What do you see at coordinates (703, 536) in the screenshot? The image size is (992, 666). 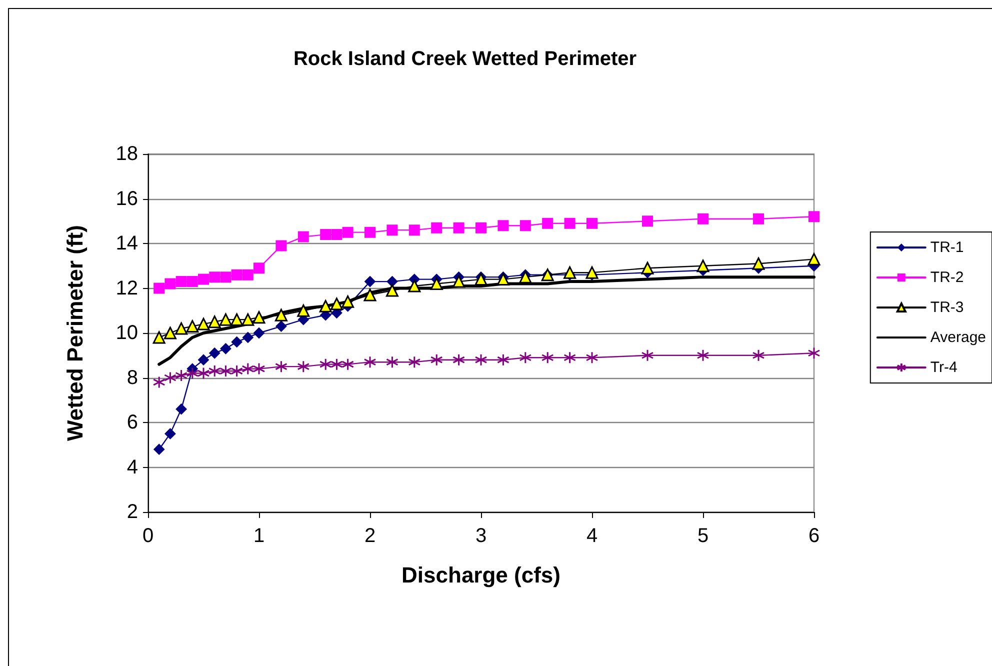 I see `x-tick-label: 5` at bounding box center [703, 536].